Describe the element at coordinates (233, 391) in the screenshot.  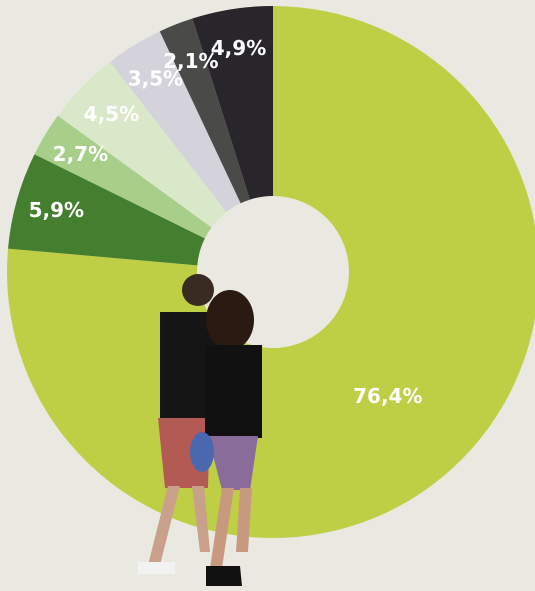
I see `person-top` at that location.